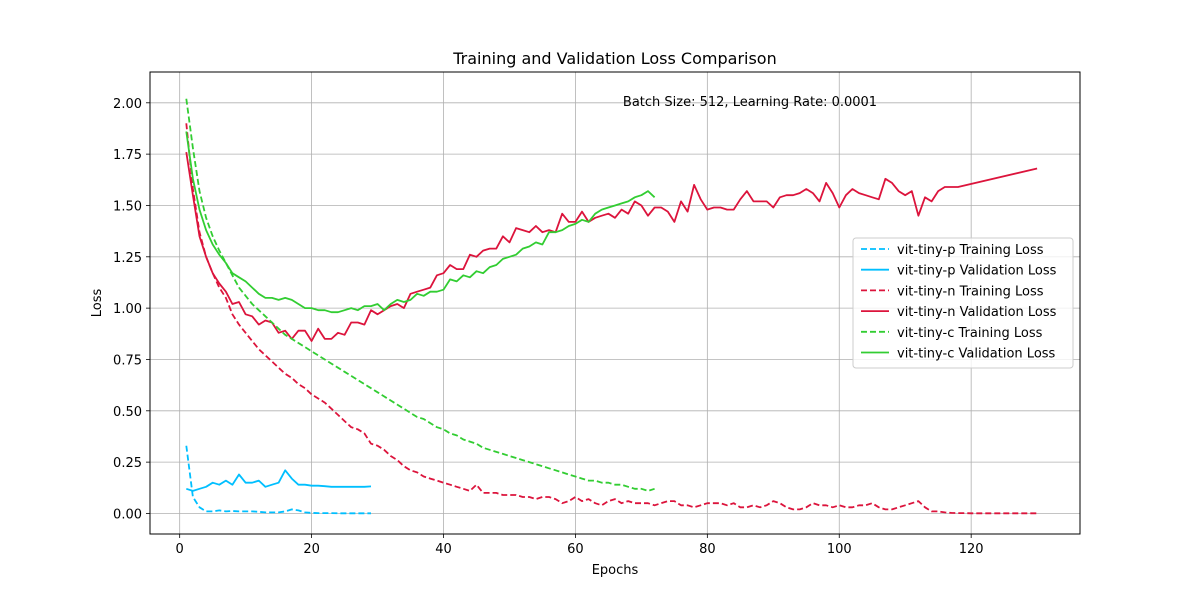 Image resolution: width=1200 pixels, height=600 pixels. Describe the element at coordinates (420, 222) in the screenshot. I see `series-line-vit-tiny-c-validation-loss` at that location.